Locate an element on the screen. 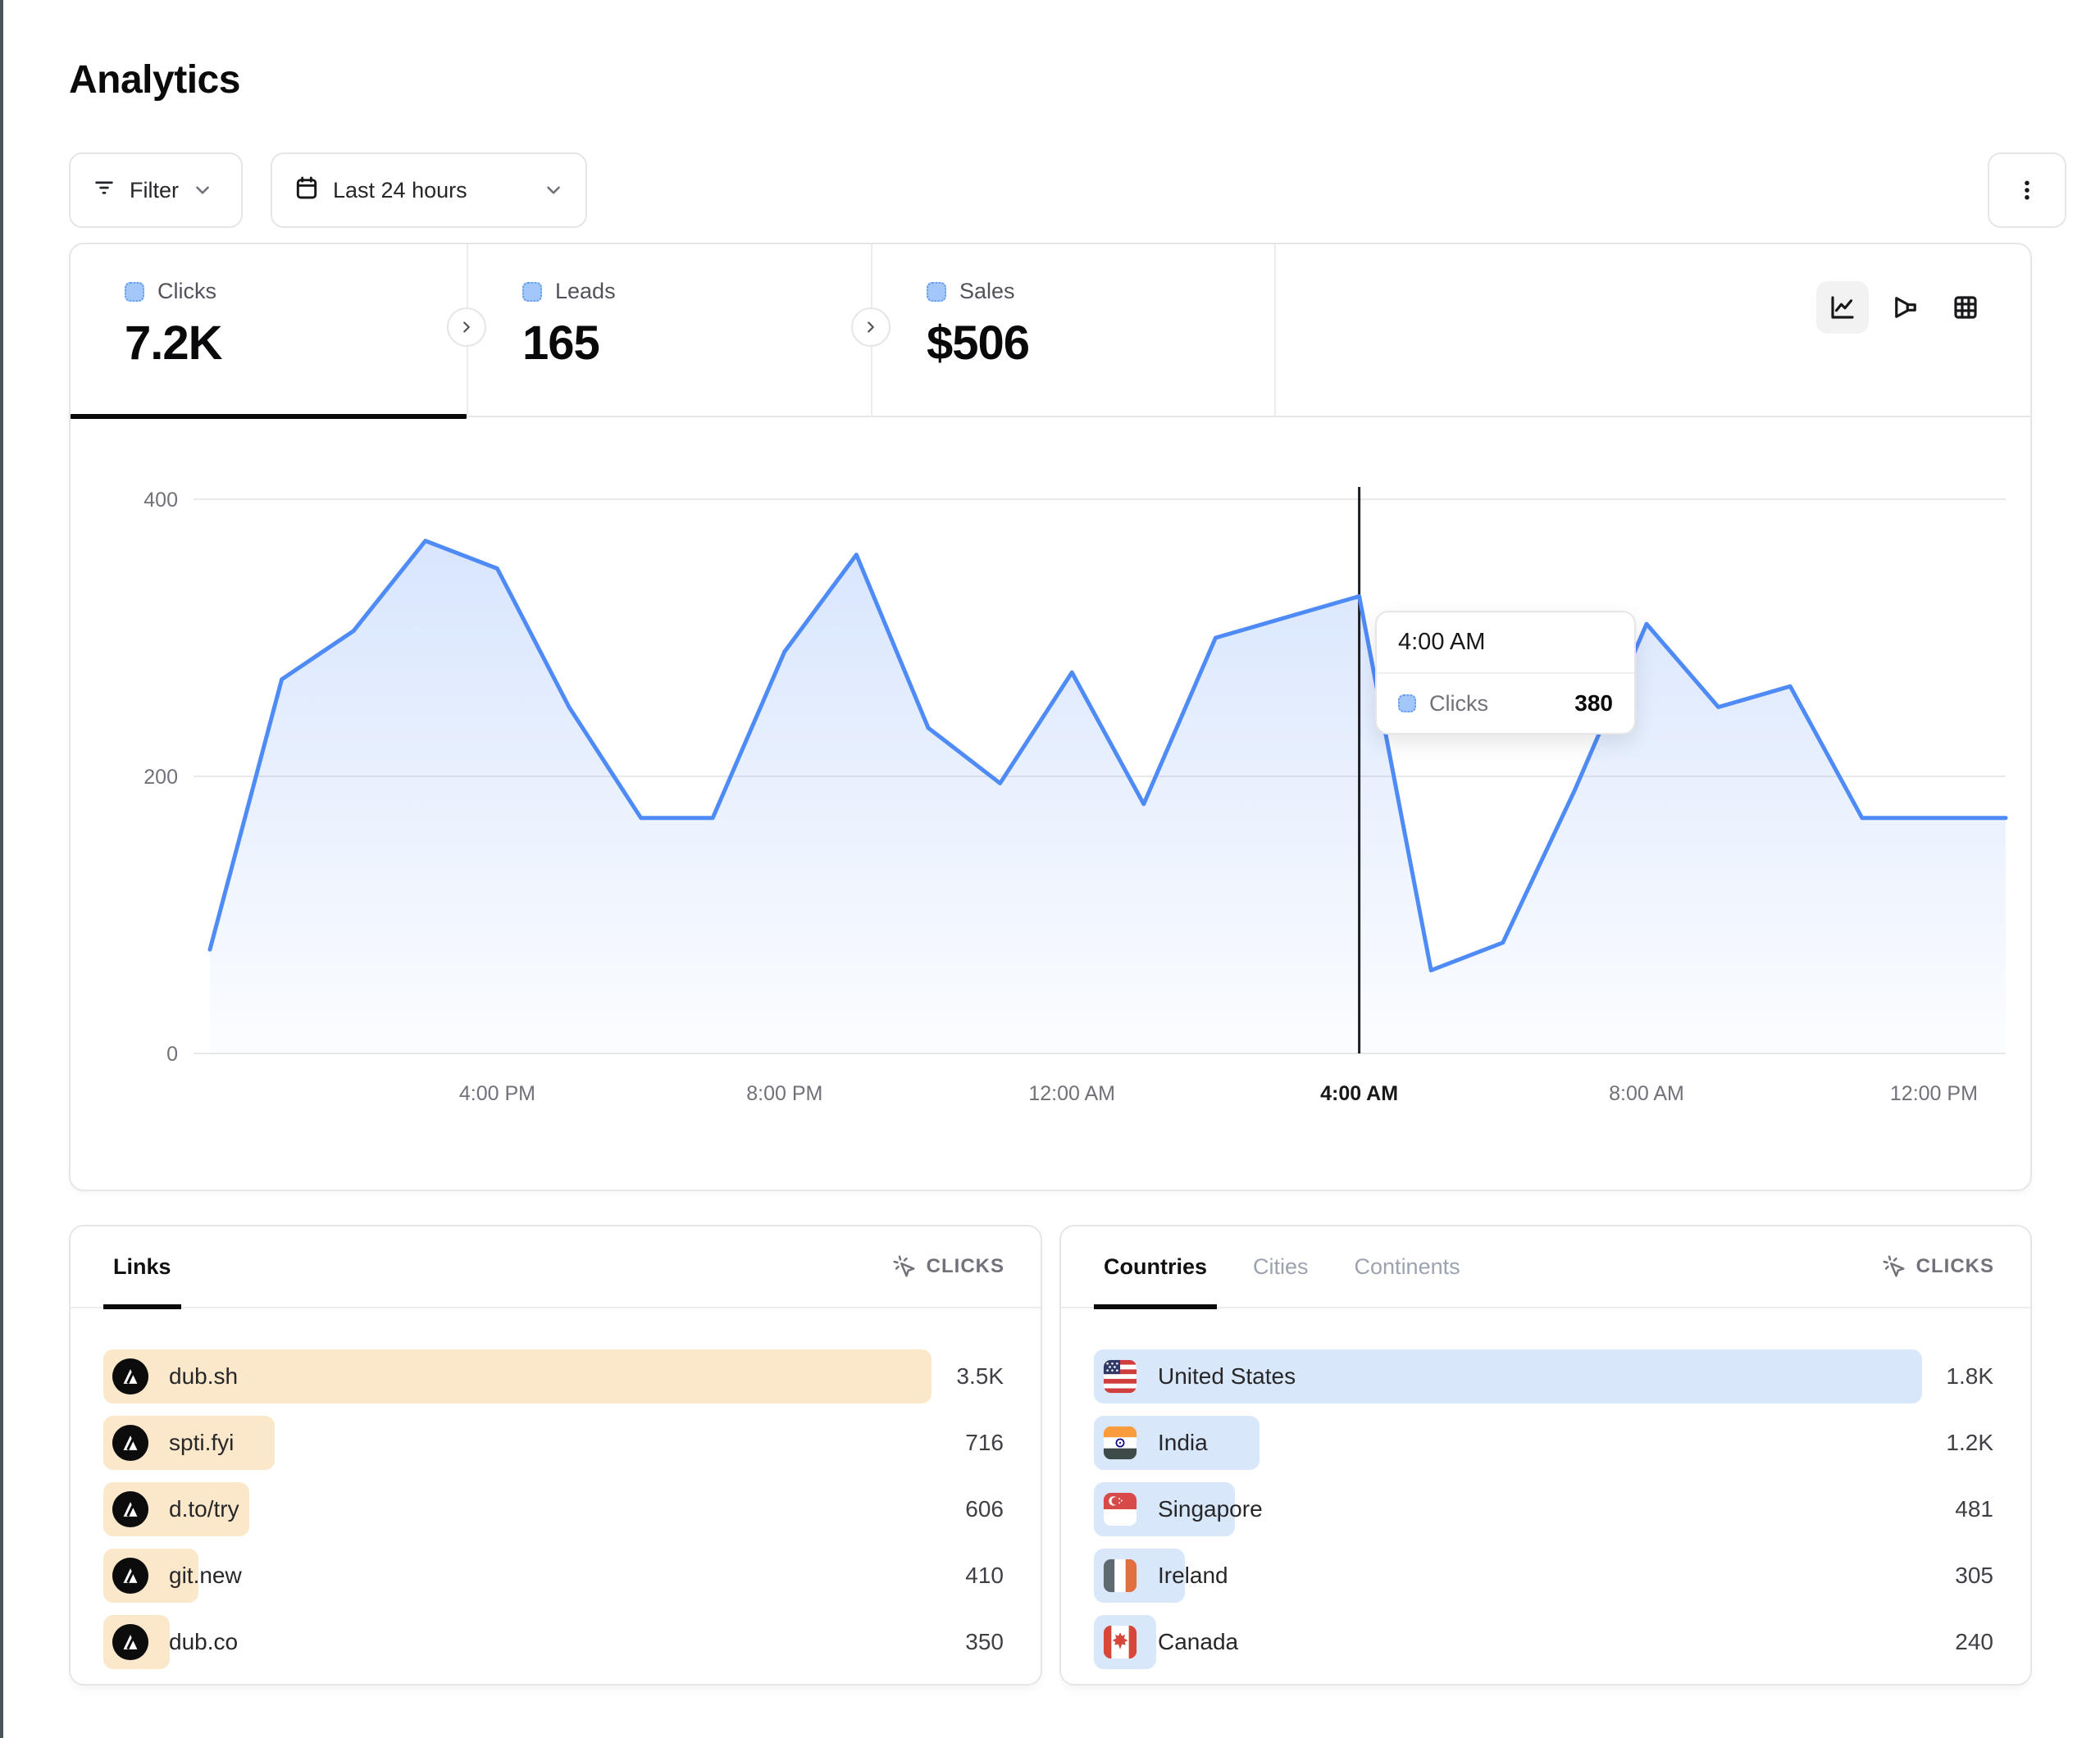  svg-text: 4:00 AM is located at coordinates (1359, 1093).